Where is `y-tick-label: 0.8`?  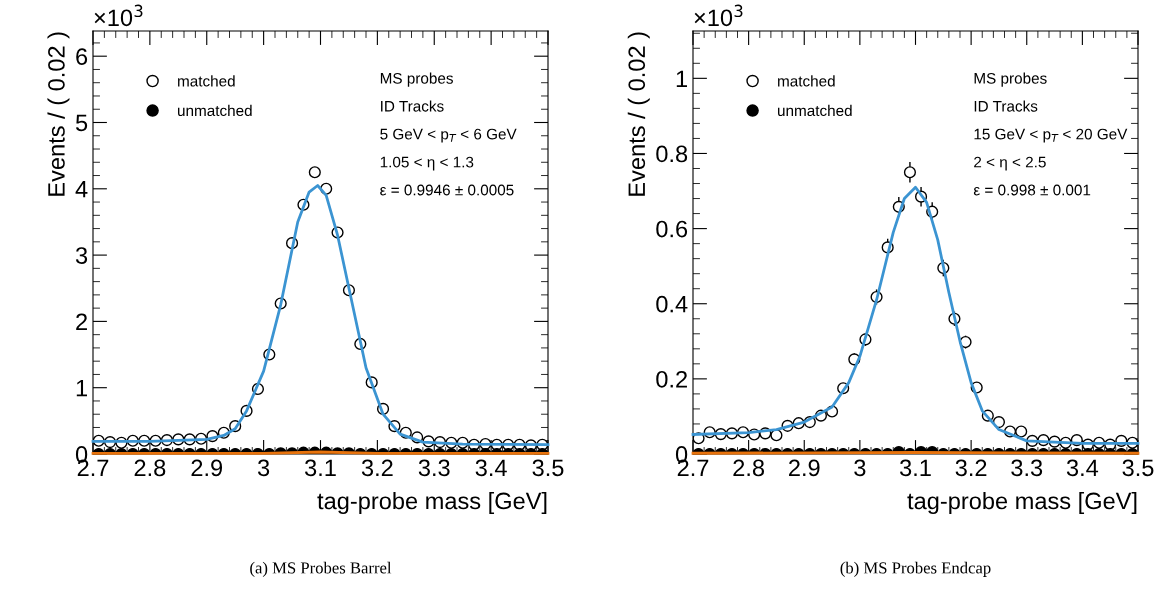
y-tick-label: 0.8 is located at coordinates (672, 154).